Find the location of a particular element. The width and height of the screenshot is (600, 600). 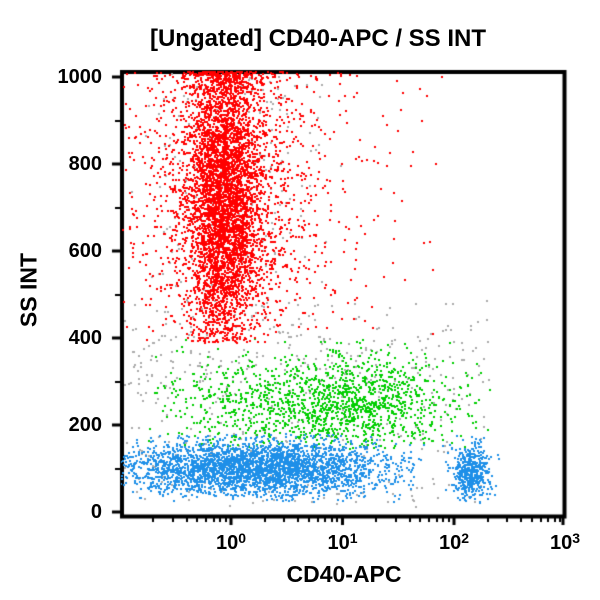

x-tick-label: 10⁰ is located at coordinates (231, 542).